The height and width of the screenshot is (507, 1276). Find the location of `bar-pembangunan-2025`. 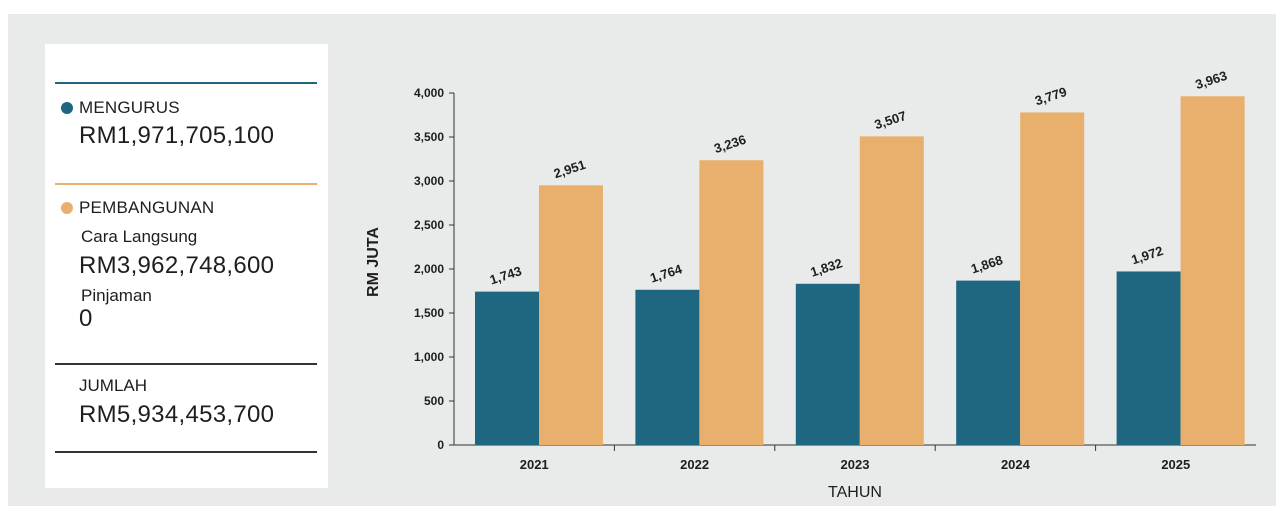

bar-pembangunan-2025 is located at coordinates (1212, 271).